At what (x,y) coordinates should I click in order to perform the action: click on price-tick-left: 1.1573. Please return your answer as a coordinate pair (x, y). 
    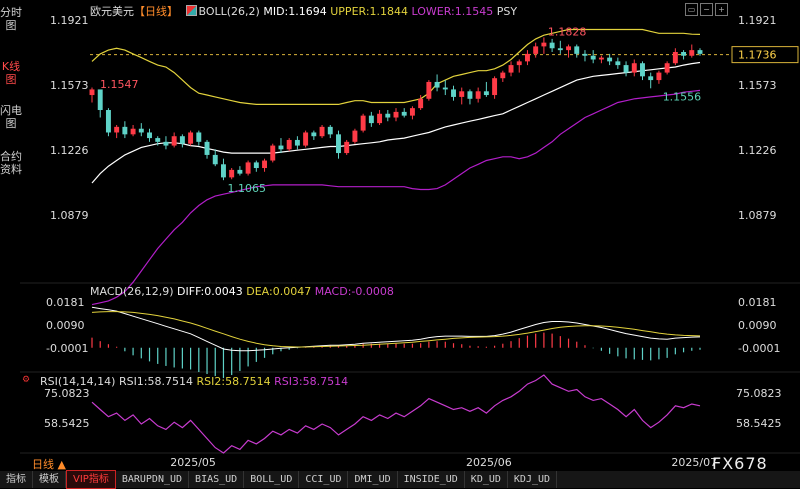
    Looking at the image, I should click on (69, 85).